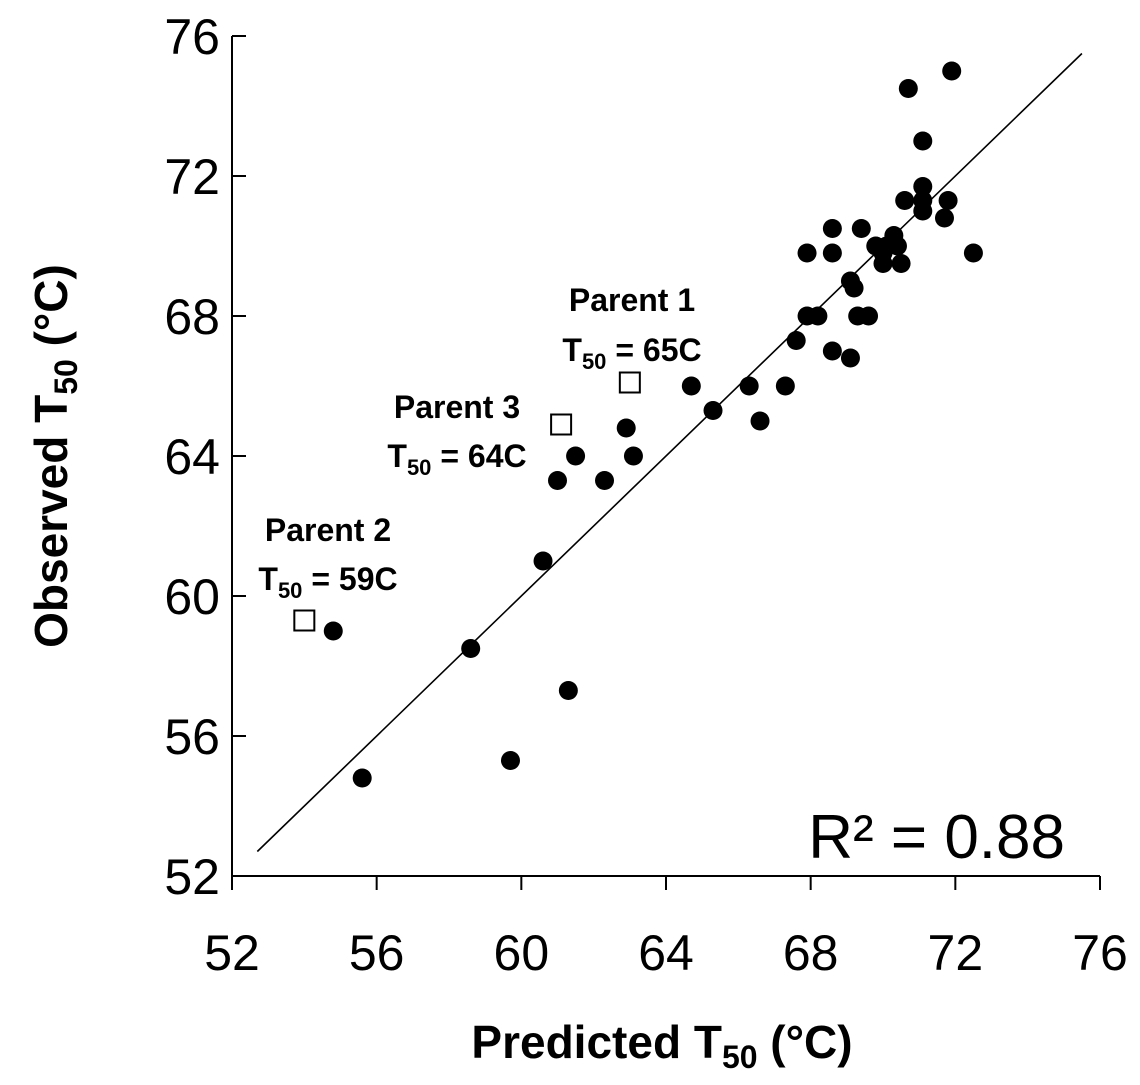 This screenshot has height=1085, width=1140. I want to click on x-ticks: 52 56 60 64 68 72 76, so click(666, 928).